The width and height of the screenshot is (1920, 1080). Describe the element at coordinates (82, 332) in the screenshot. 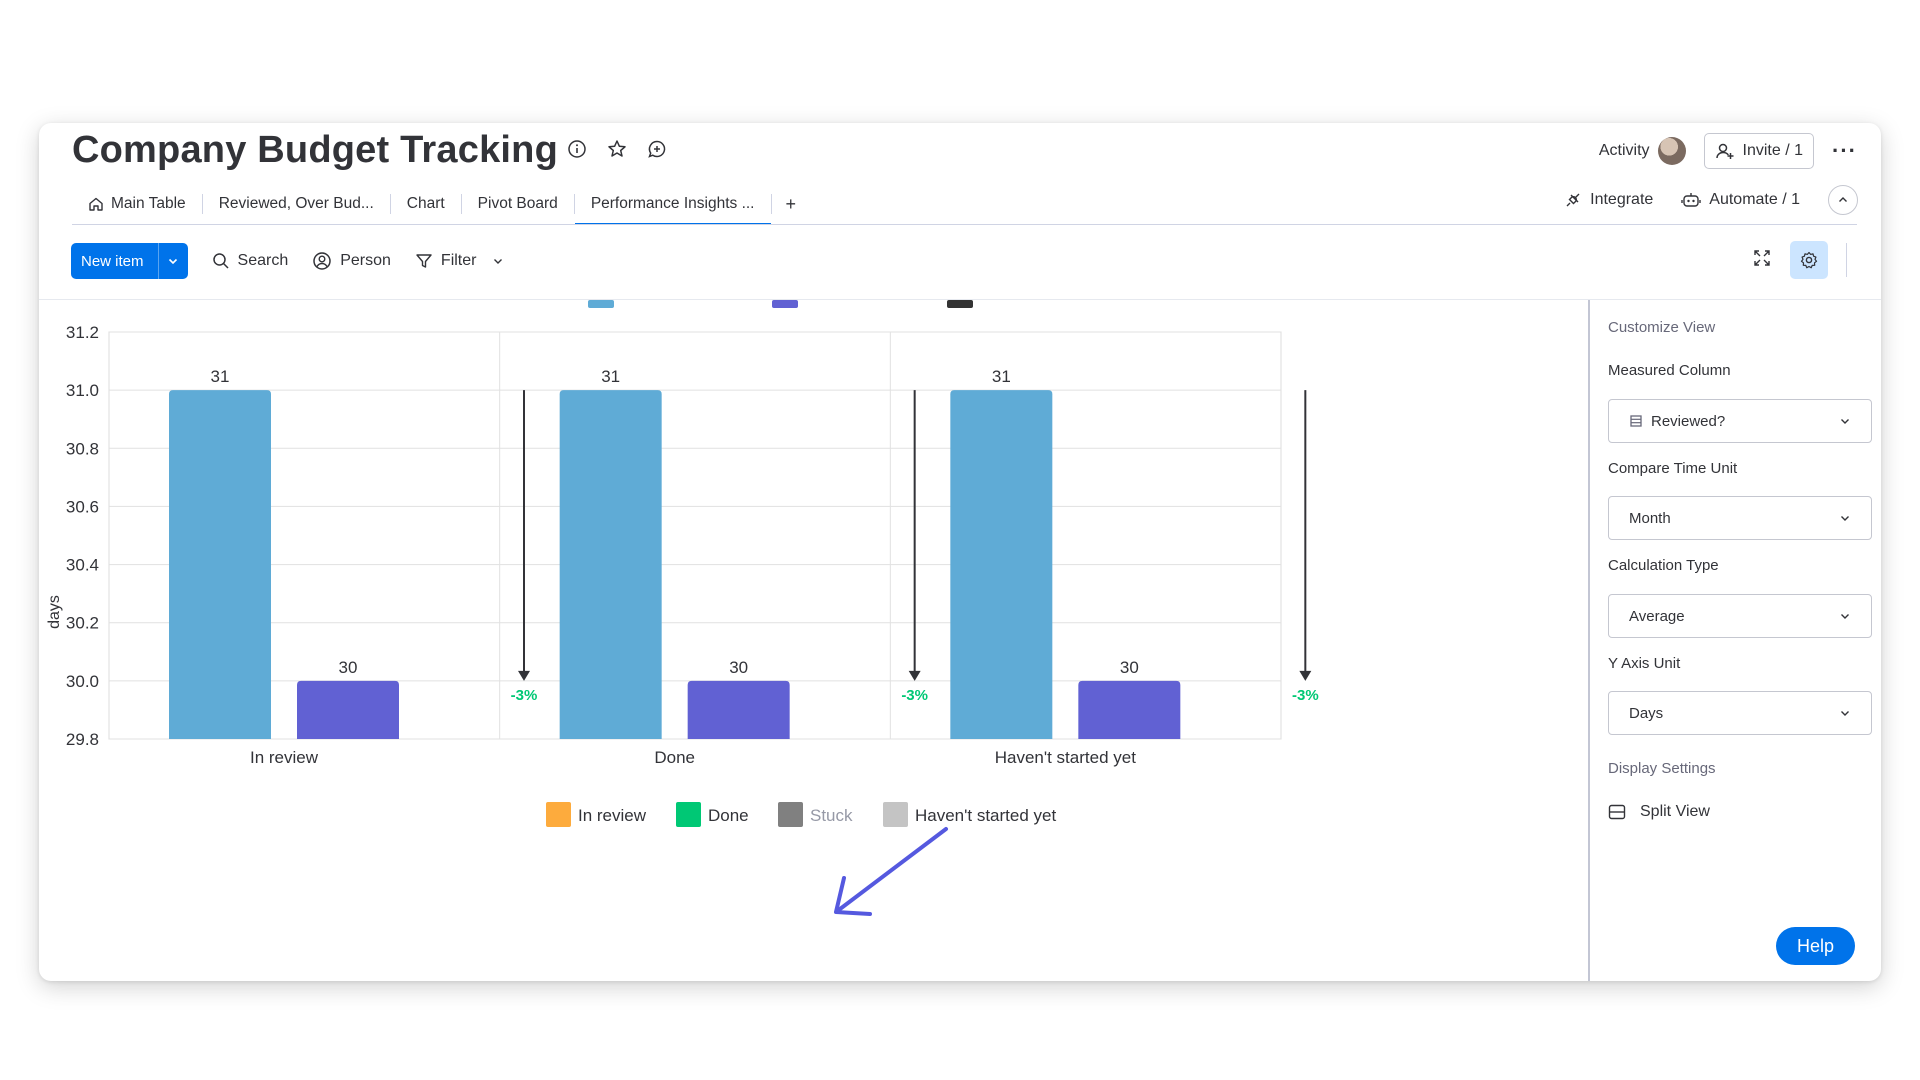

I see `y-tick-label: 31.2` at that location.